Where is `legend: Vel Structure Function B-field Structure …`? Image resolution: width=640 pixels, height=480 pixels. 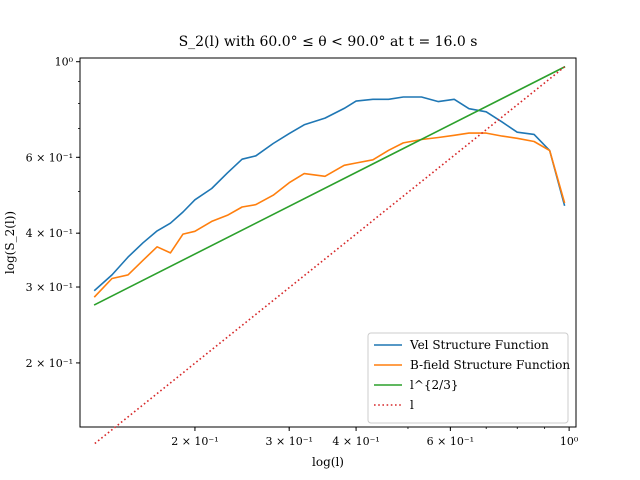 legend: Vel Structure Function B-field Structure … is located at coordinates (468, 378).